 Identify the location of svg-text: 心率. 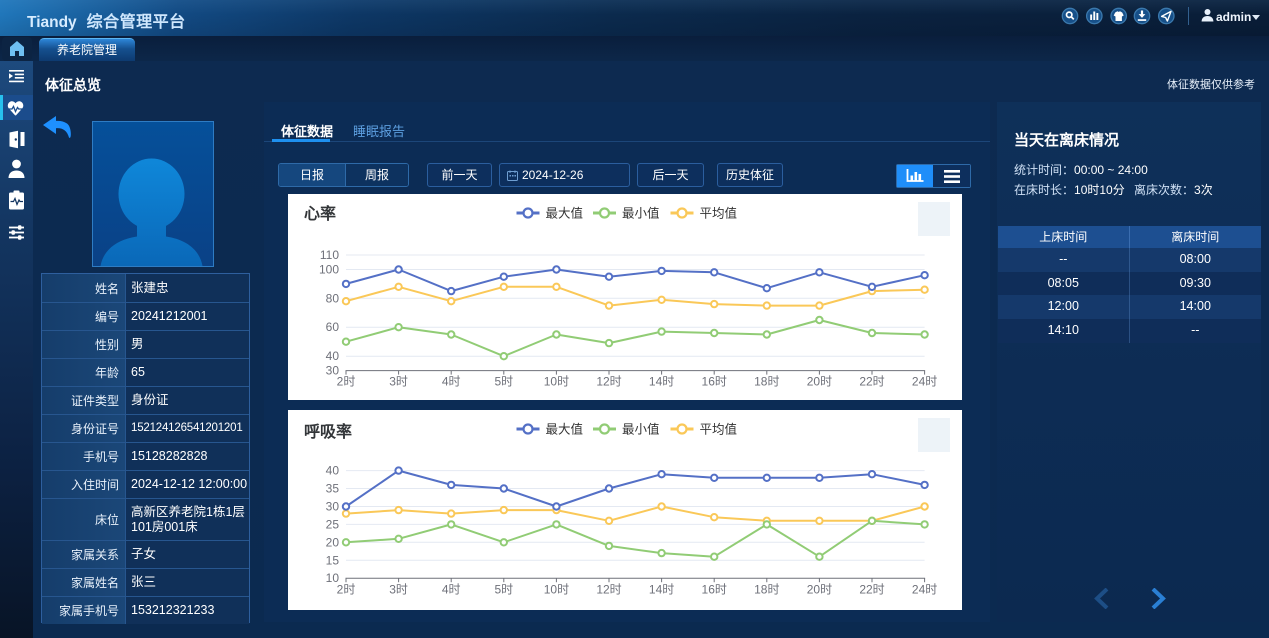
(320, 213).